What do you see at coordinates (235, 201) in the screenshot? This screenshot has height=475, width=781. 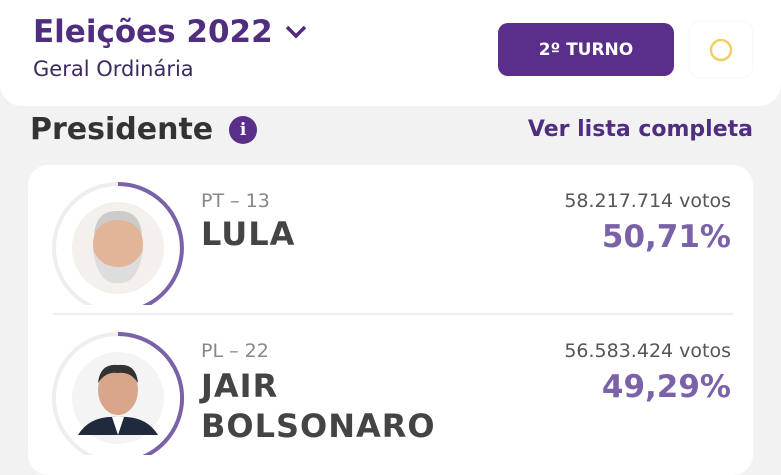 I see `party-number: PT – 13` at bounding box center [235, 201].